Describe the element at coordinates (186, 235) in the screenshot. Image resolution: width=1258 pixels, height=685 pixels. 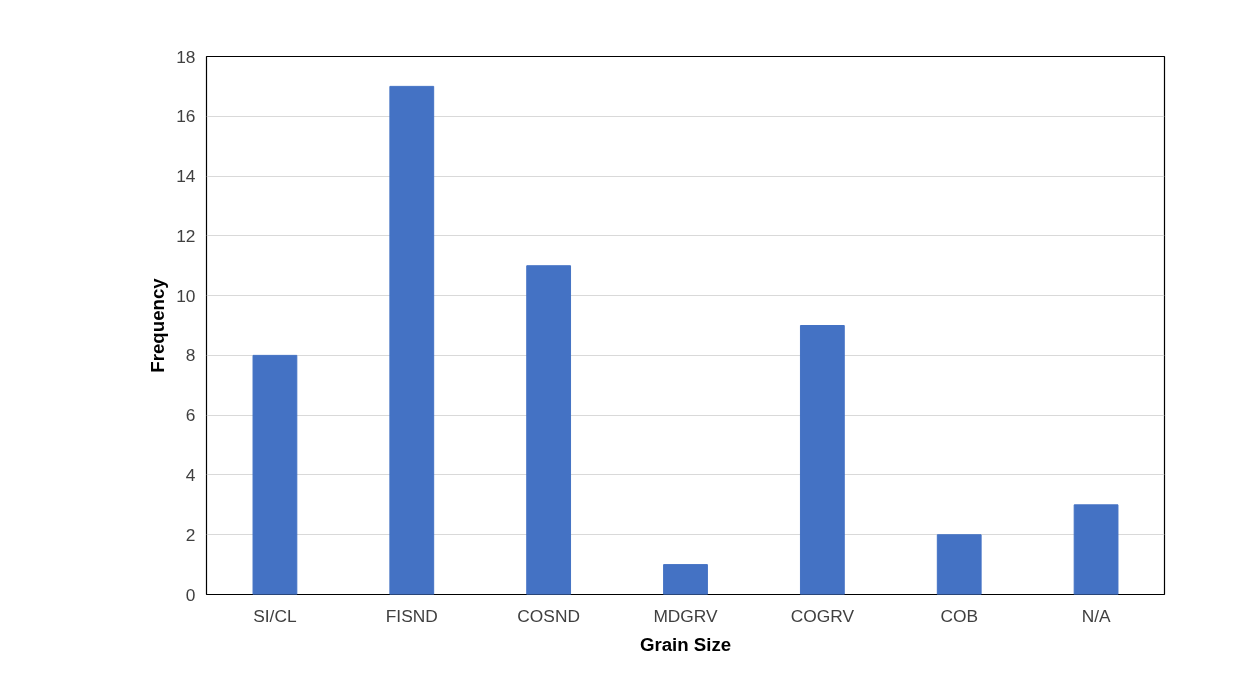
I see `y-tick-label: 12` at that location.